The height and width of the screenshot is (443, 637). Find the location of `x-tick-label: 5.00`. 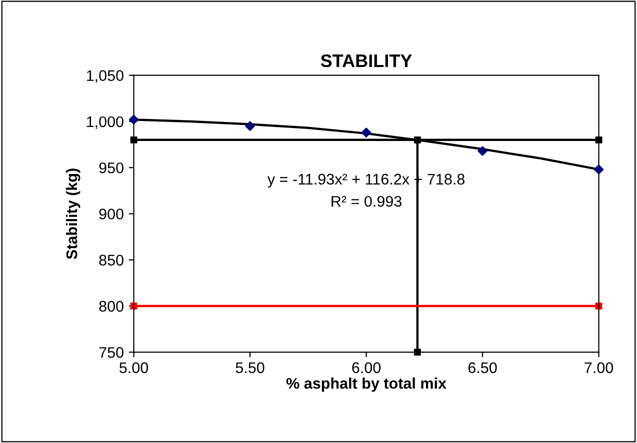

x-tick-label: 5.00 is located at coordinates (134, 368).